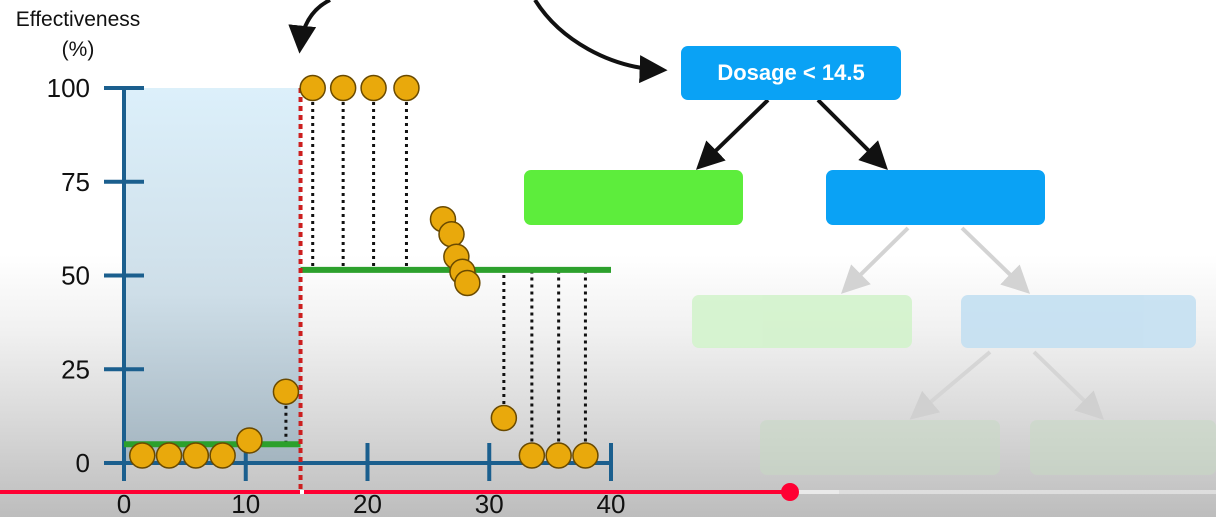  I want to click on y-tick-labels: 0 25 50 75 100, so click(68, 275).